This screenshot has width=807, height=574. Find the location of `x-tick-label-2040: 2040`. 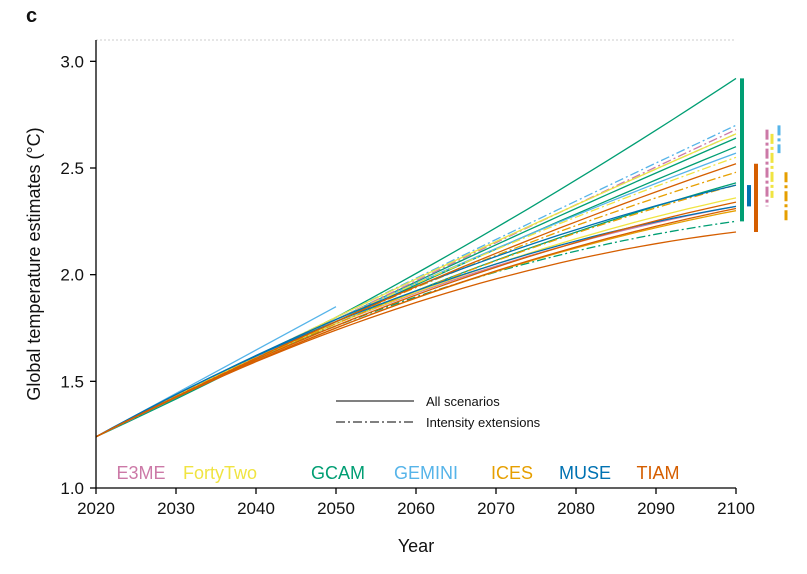

x-tick-label-2040: 2040 is located at coordinates (256, 508).